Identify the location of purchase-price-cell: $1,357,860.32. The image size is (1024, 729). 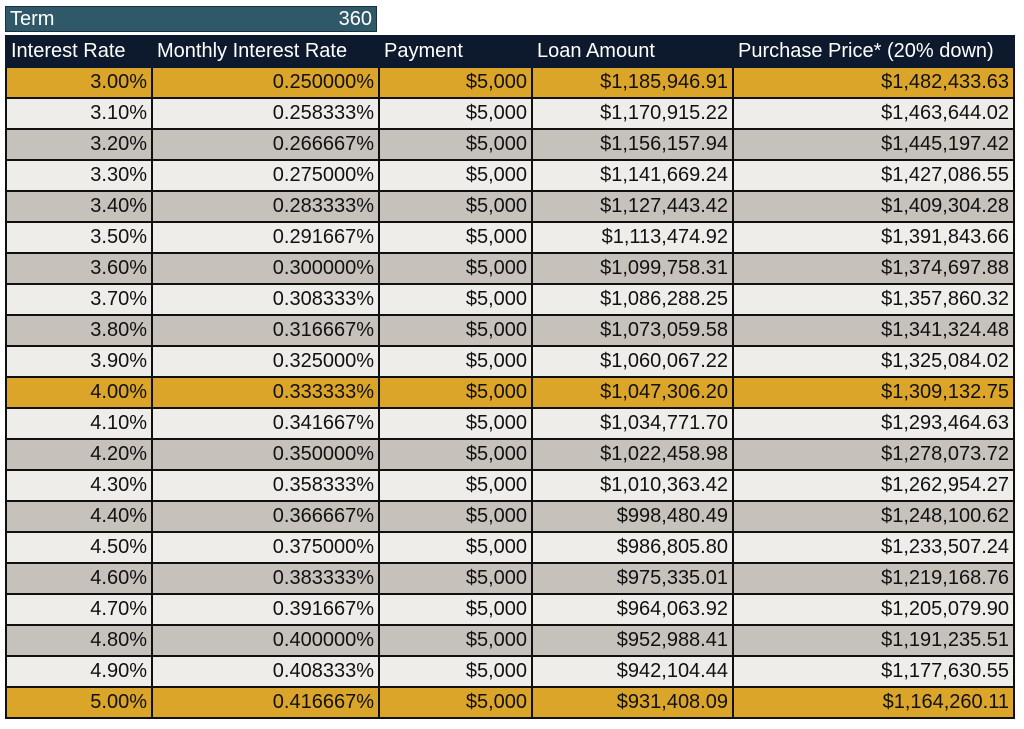
(873, 299).